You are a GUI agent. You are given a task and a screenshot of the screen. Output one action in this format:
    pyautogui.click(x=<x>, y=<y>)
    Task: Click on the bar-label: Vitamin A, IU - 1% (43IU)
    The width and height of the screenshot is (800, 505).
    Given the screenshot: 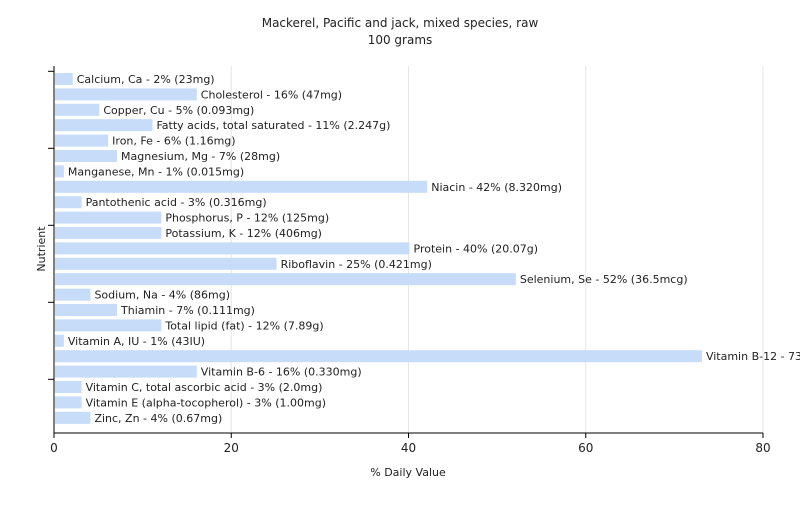 What is the action you would take?
    pyautogui.click(x=136, y=341)
    